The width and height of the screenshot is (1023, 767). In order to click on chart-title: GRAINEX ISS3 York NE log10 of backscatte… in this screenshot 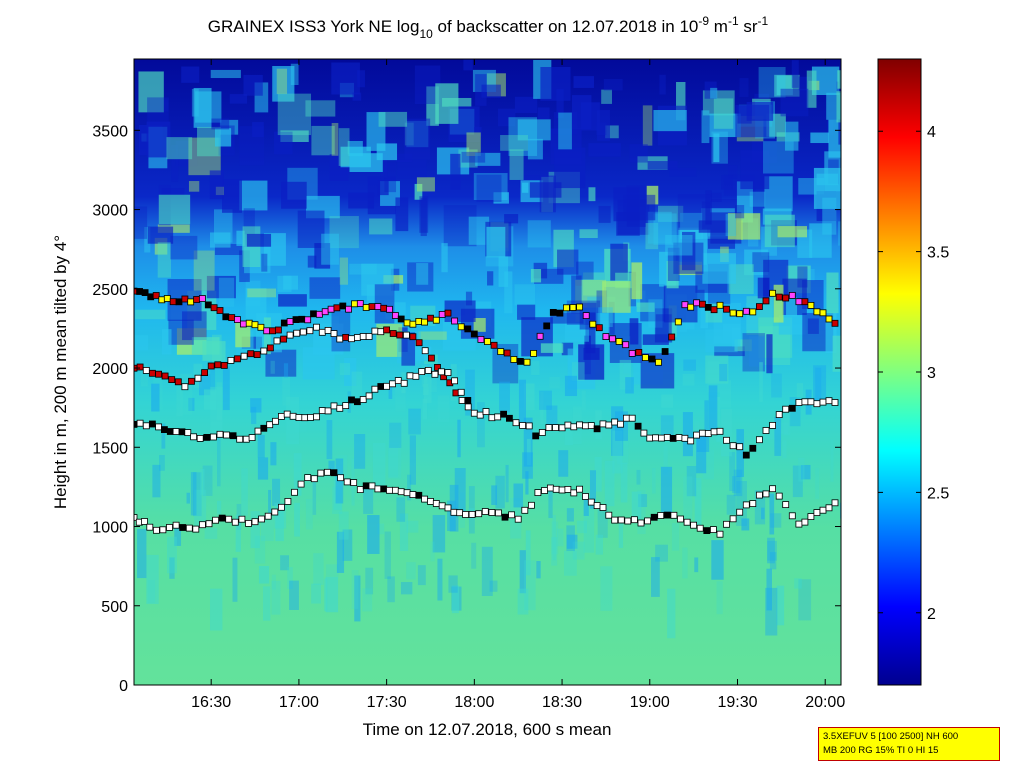, I will do `click(488, 27)`.